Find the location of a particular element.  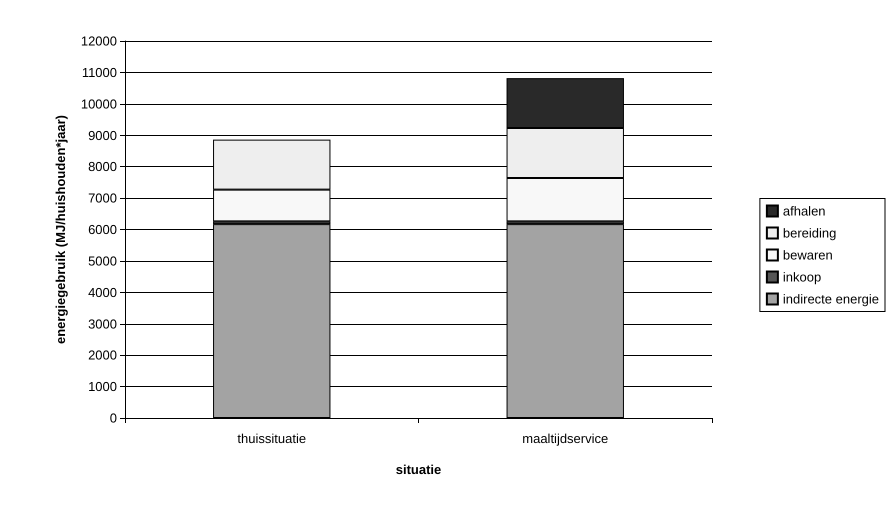

y-tick-label: 6000 is located at coordinates (102, 229).